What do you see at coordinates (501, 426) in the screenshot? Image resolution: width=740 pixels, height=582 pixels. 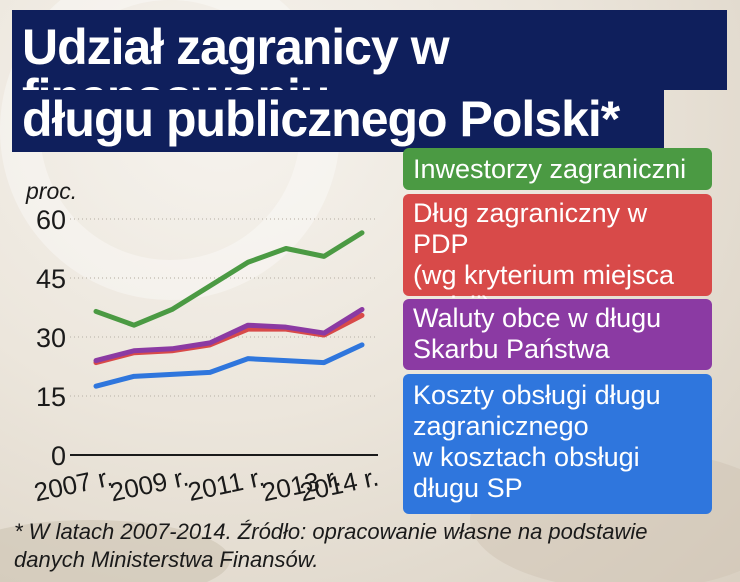 I see `legend-label-line: zagranicznego` at bounding box center [501, 426].